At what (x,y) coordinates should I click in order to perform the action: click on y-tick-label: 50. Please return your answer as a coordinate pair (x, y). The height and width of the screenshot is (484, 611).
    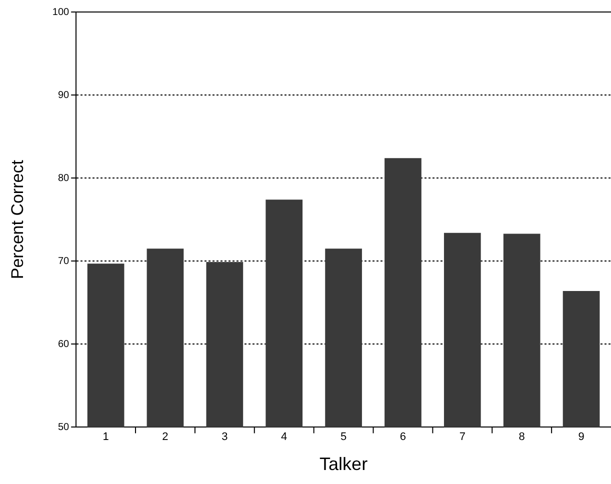
    Looking at the image, I should click on (64, 427).